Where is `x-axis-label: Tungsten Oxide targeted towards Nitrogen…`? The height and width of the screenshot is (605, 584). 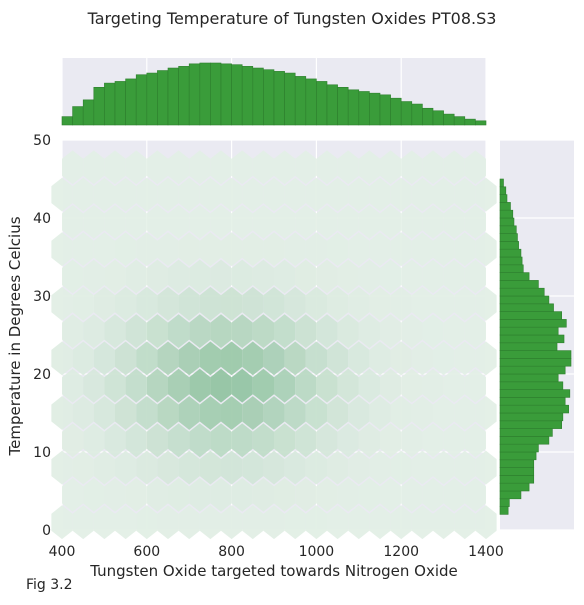
x-axis-label: Tungsten Oxide targeted towards Nitrogen… is located at coordinates (273, 571).